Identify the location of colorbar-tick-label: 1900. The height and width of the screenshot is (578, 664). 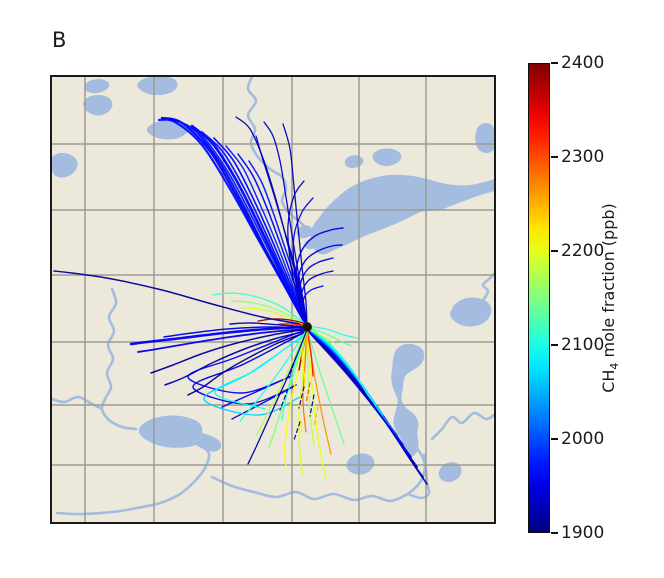
(583, 533).